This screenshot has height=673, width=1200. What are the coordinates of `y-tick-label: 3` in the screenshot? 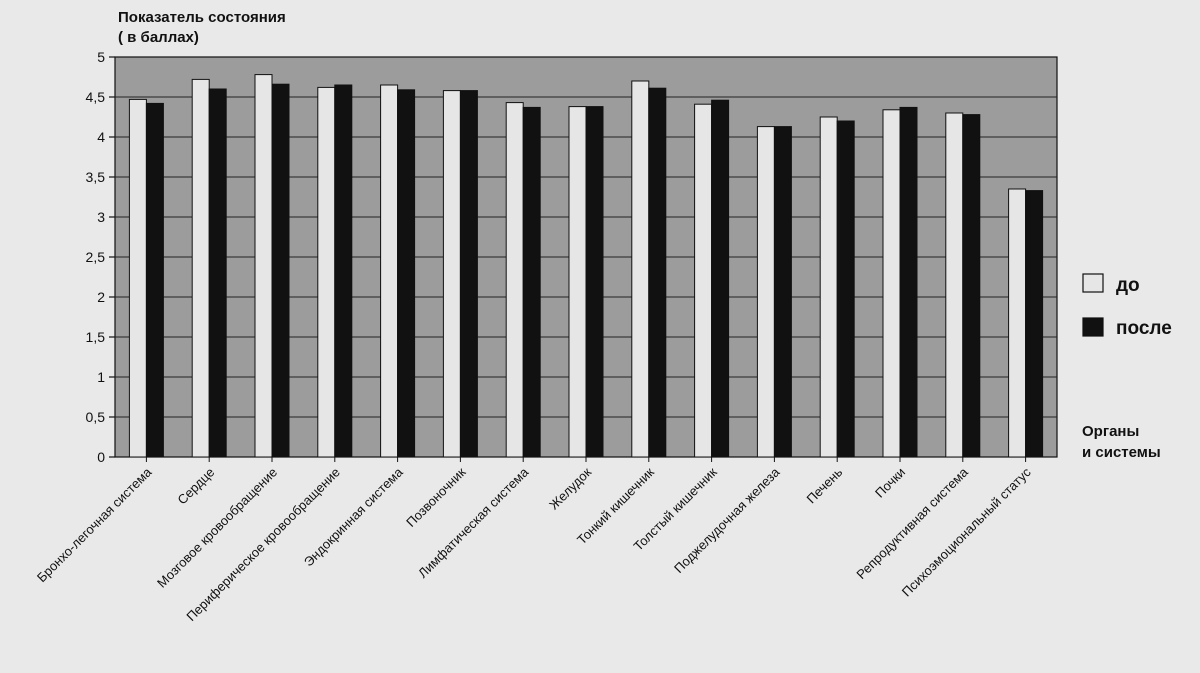 It's located at (101, 217).